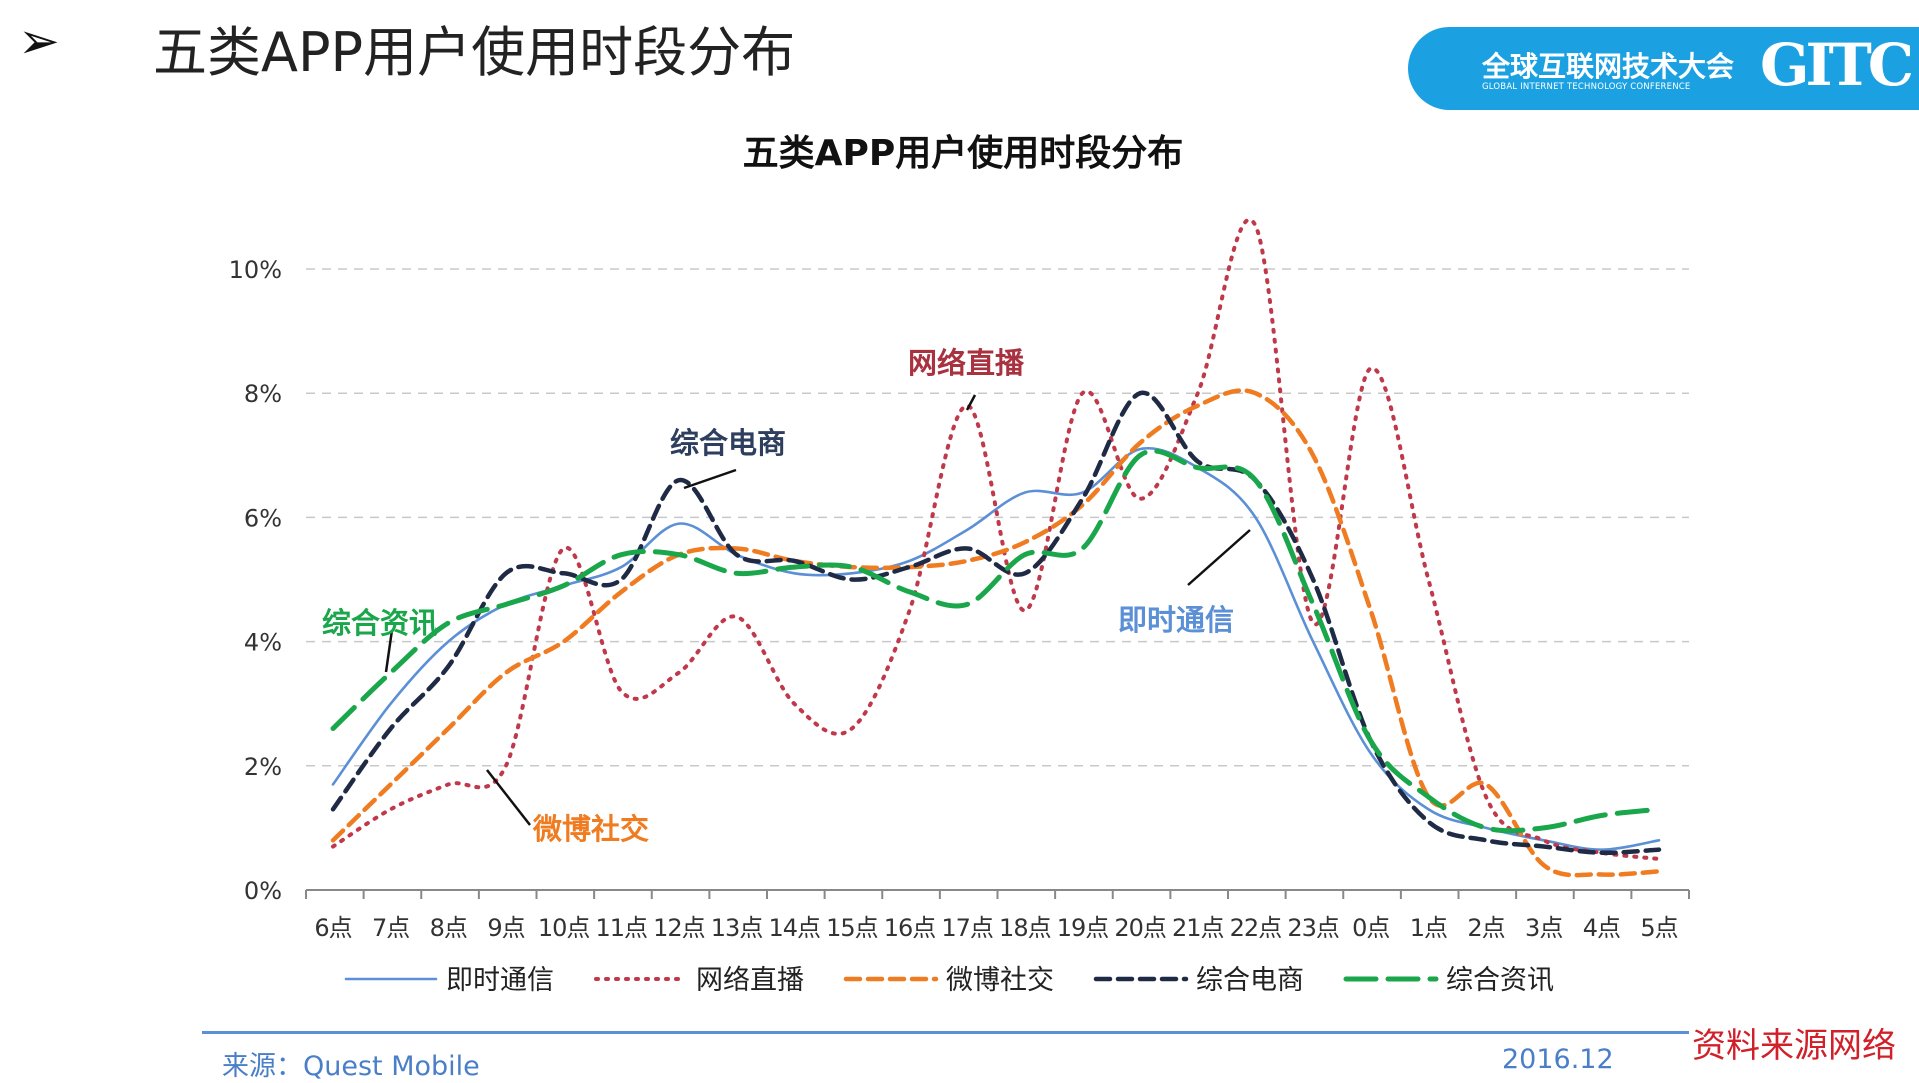  I want to click on x-tick-label: 1点, so click(1428, 928).